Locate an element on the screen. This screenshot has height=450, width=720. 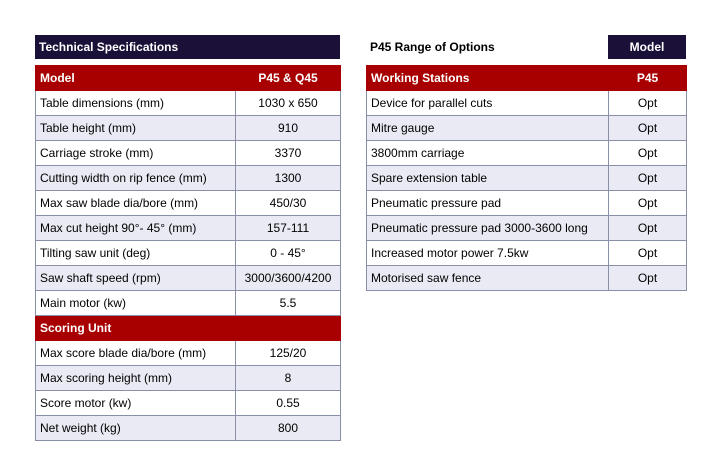
table-row: Net weight (kg) 800 is located at coordinates (188, 428).